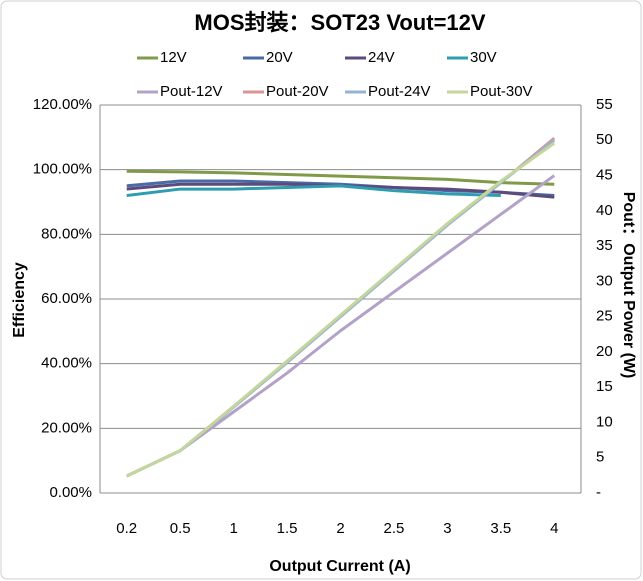 This screenshot has height=581, width=643. I want to click on legend-label: Pout-30V, so click(501, 91).